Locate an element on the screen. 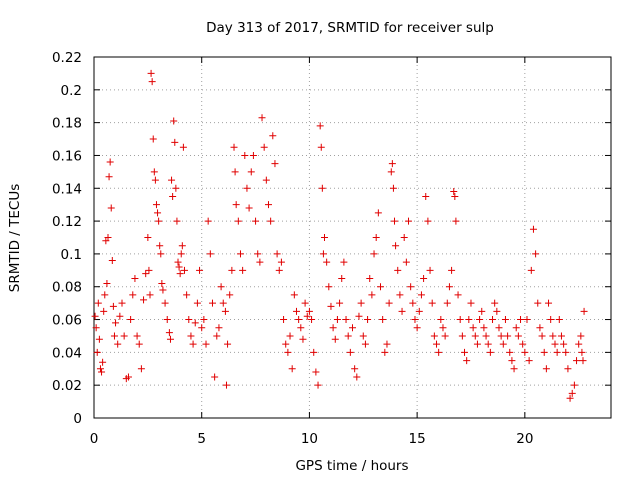 The image size is (640, 480). y-tick-label: 0.08 is located at coordinates (67, 288).